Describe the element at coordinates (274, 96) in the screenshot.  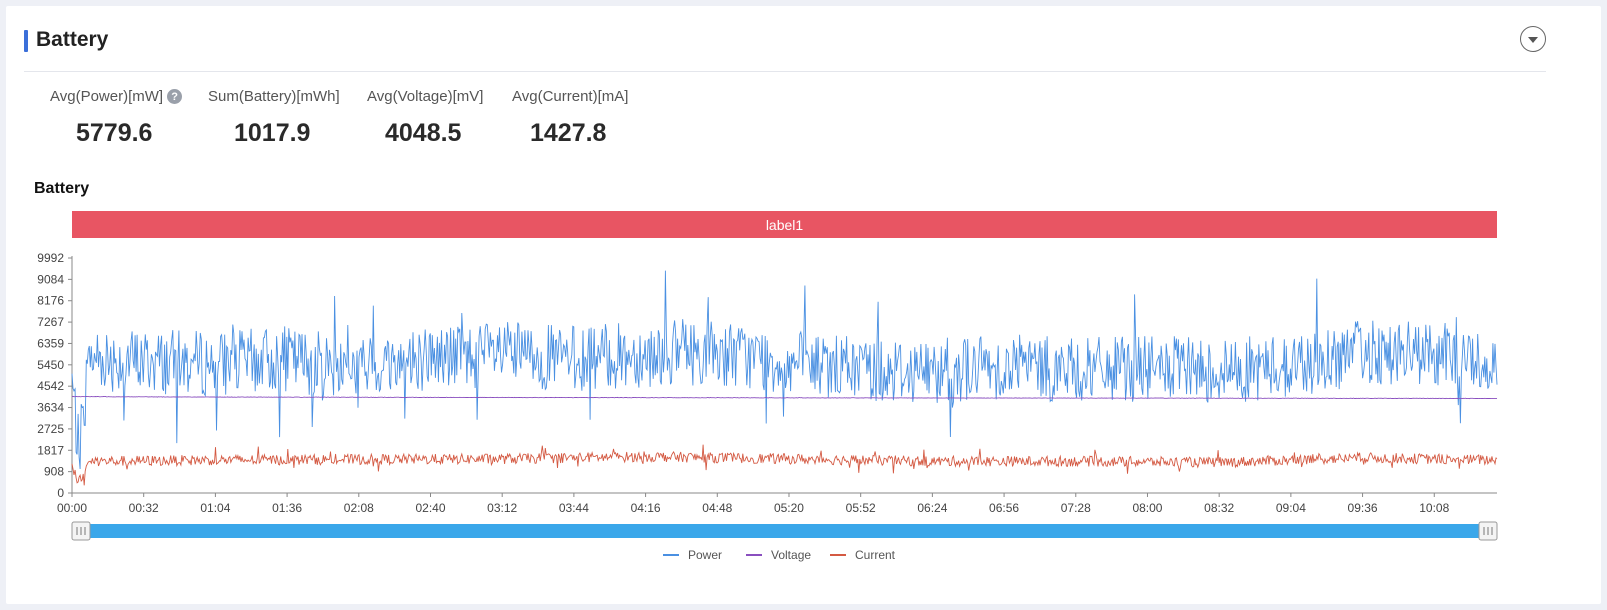
I see `stat-label: Sum(Battery)[mWh]` at that location.